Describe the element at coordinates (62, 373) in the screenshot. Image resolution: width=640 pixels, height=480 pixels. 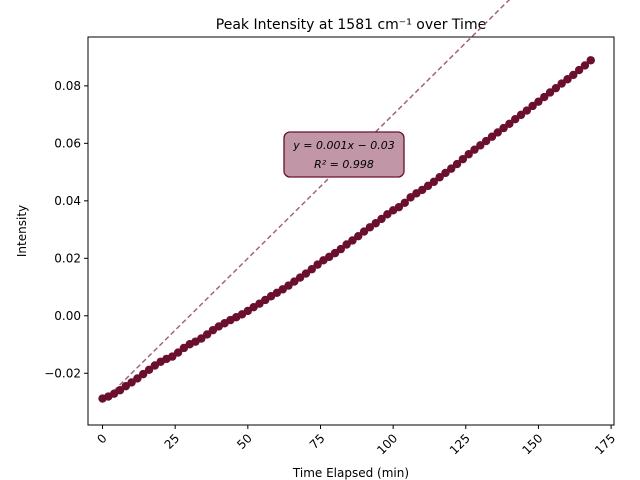
I see `y-tick-label: −0.02` at that location.